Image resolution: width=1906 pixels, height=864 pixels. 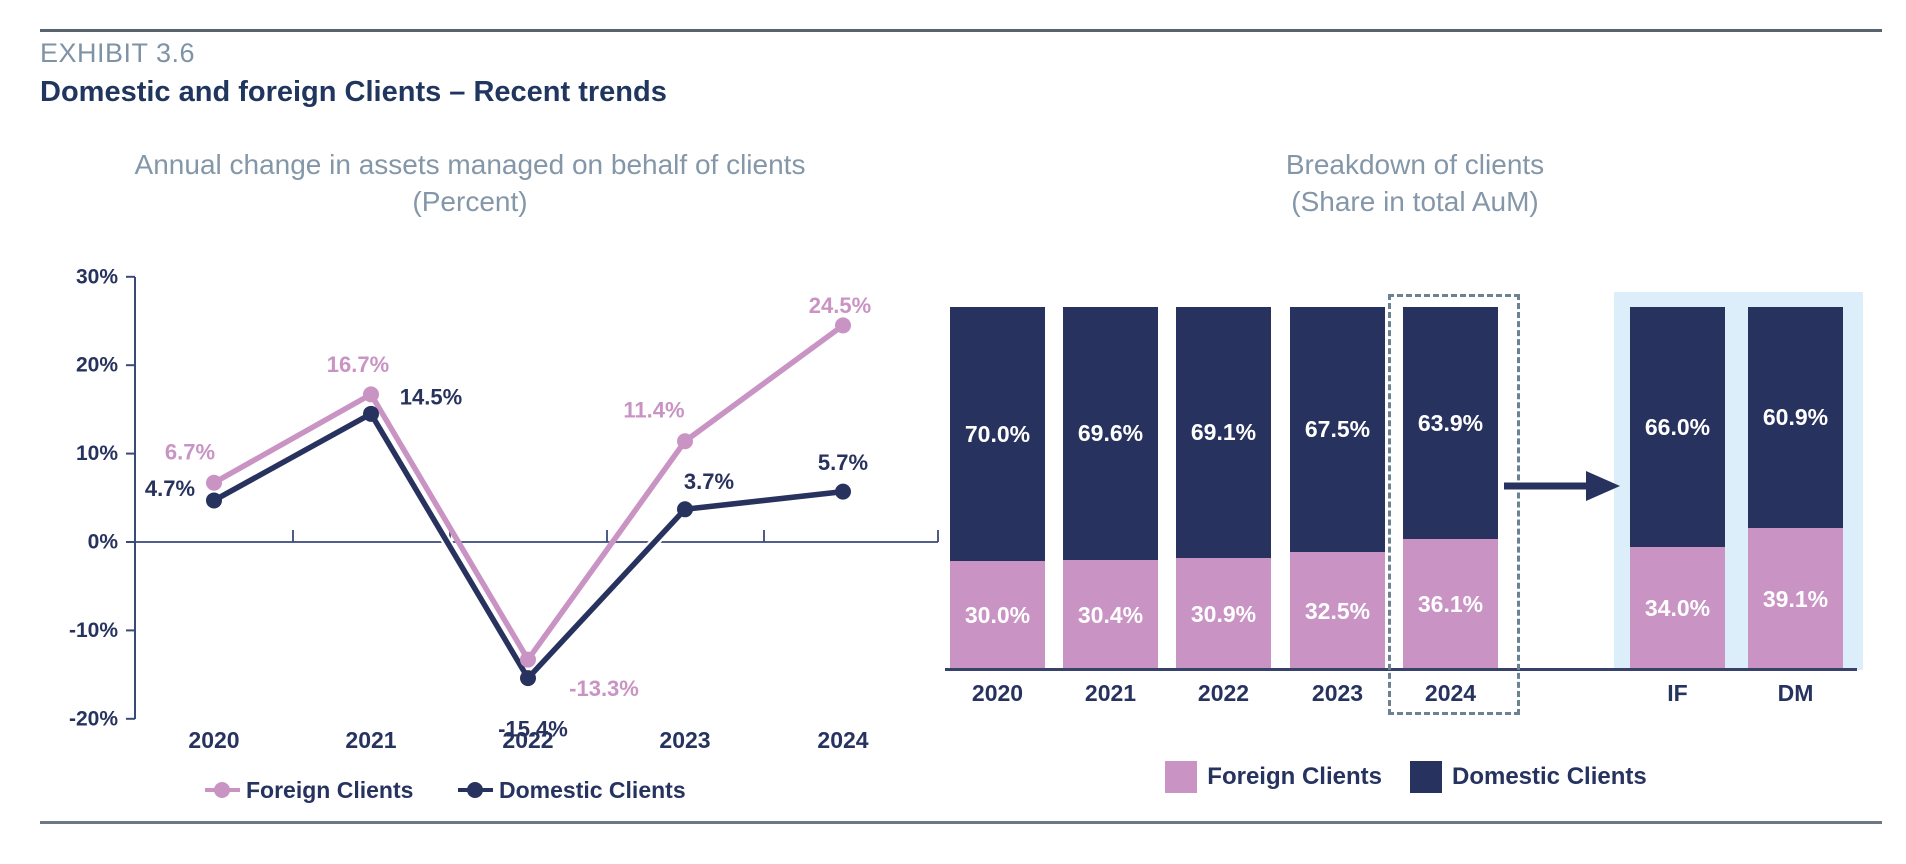 I want to click on stacked-bar-2023: 67.5% 32.5%, so click(x=1337, y=488).